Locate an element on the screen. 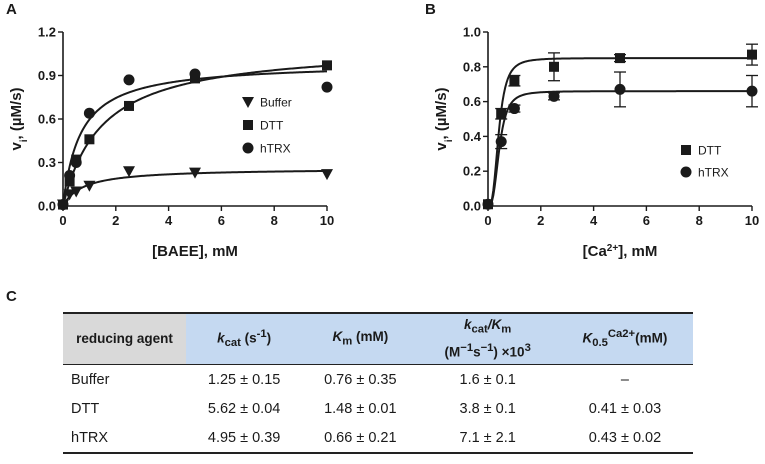 Image resolution: width=765 pixels, height=464 pixels. x-axis-label: [Ca2+], mM is located at coordinates (620, 252).